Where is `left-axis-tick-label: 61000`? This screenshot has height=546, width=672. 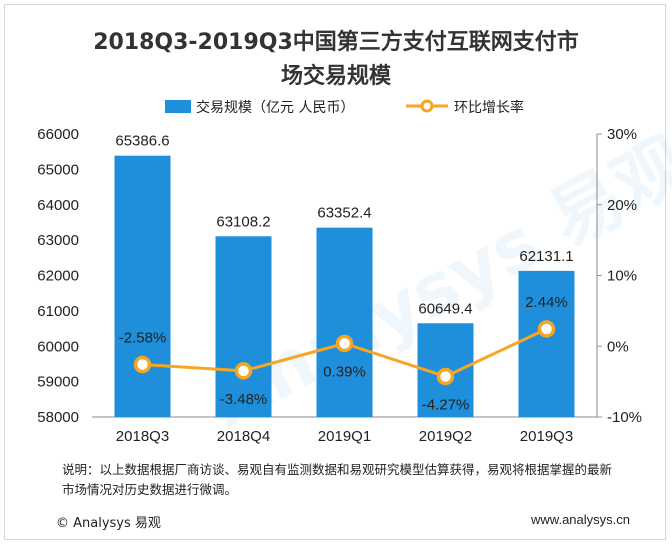 left-axis-tick-label: 61000 is located at coordinates (58, 311).